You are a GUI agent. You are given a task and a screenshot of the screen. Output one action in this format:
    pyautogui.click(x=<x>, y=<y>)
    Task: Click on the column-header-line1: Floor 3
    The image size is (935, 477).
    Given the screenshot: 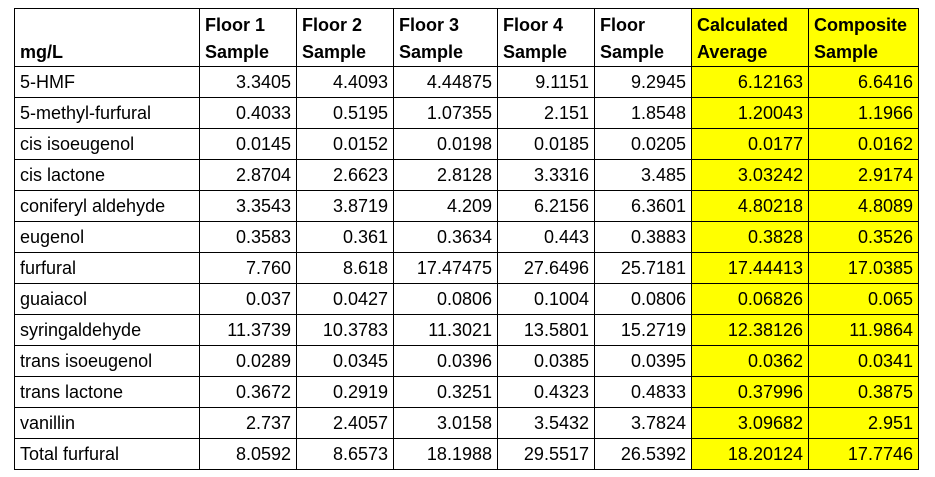 What is the action you would take?
    pyautogui.click(x=429, y=25)
    